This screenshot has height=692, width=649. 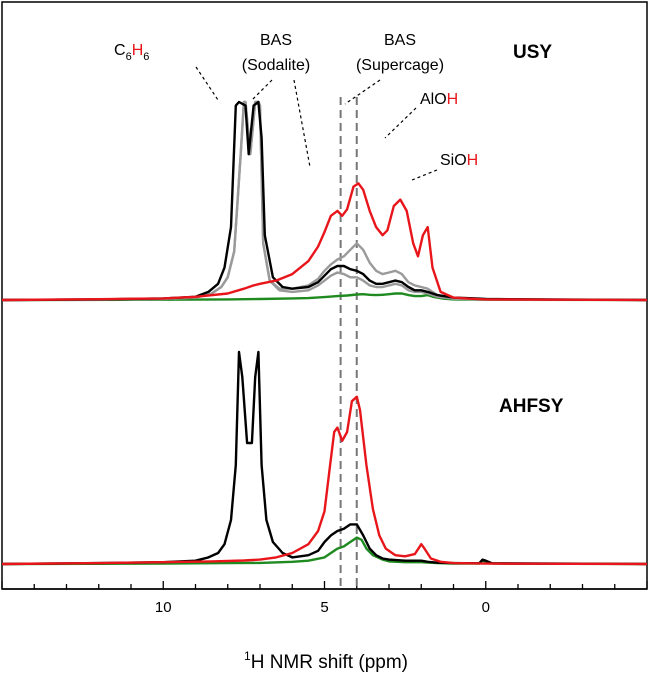 I want to click on panel-label-ahfsy: AHFSY, so click(x=531, y=406).